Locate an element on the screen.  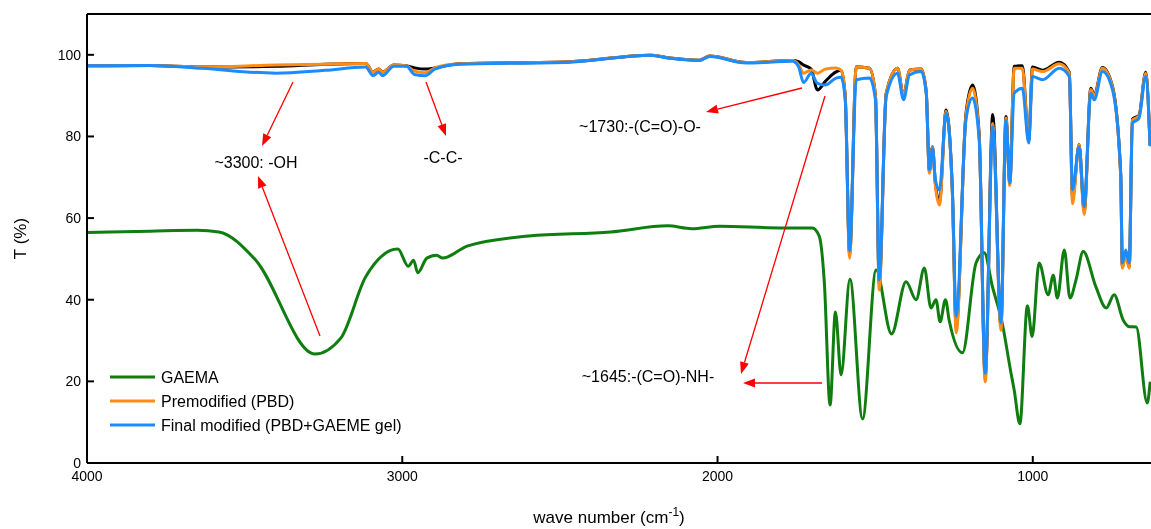
x-axis-title: wave number (cm$^{-1}$) is located at coordinates (608, 516).